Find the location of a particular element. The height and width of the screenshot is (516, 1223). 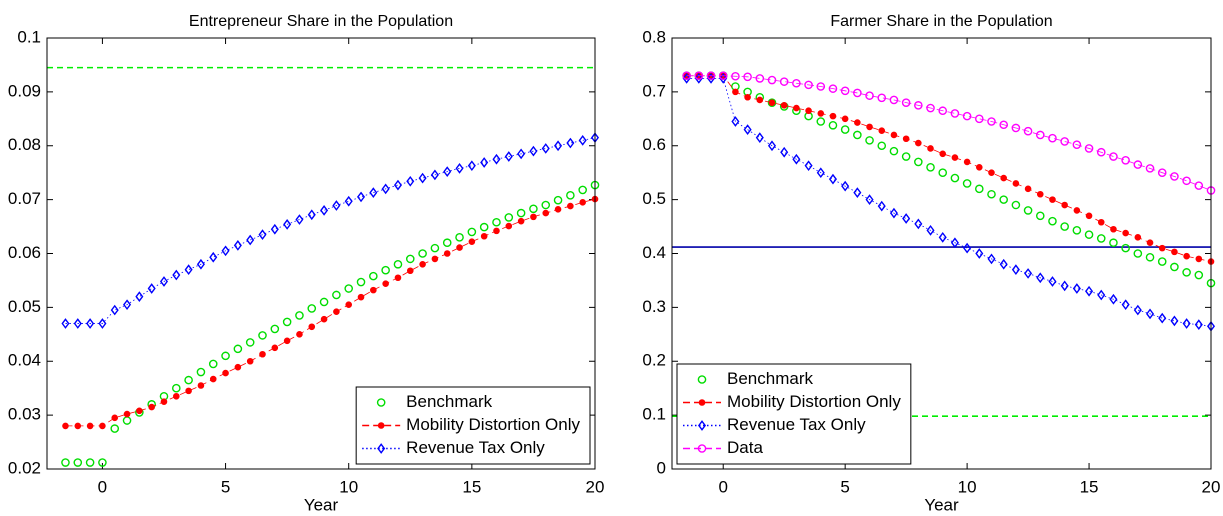

y-tick-label: 0.06 is located at coordinates (24, 252).